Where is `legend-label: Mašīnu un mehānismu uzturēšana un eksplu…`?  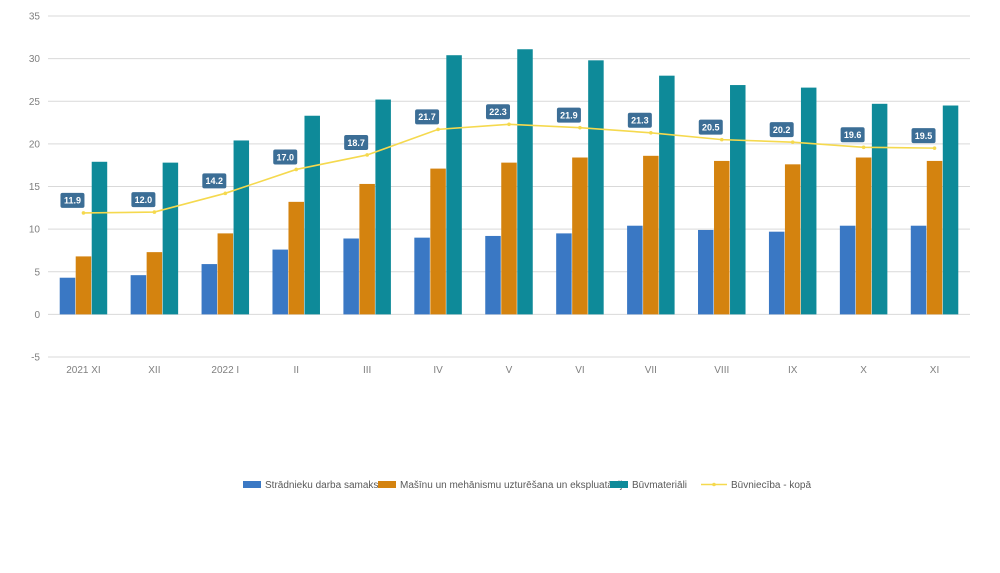 legend-label: Mašīnu un mehānismu uzturēšana un eksplu… is located at coordinates (514, 485).